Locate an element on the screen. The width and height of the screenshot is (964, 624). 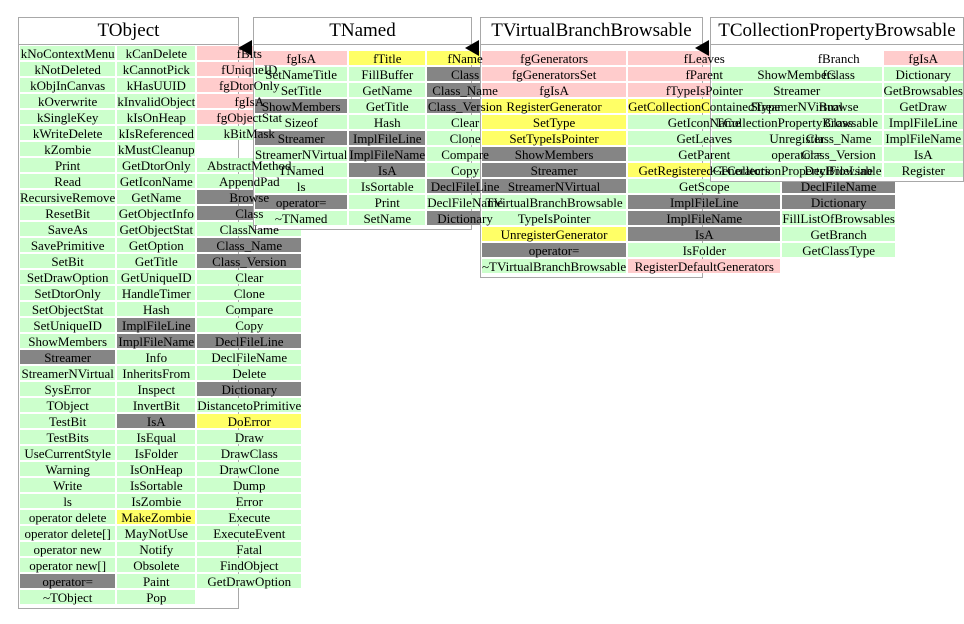
member-cell: SysError is located at coordinates (68, 389).